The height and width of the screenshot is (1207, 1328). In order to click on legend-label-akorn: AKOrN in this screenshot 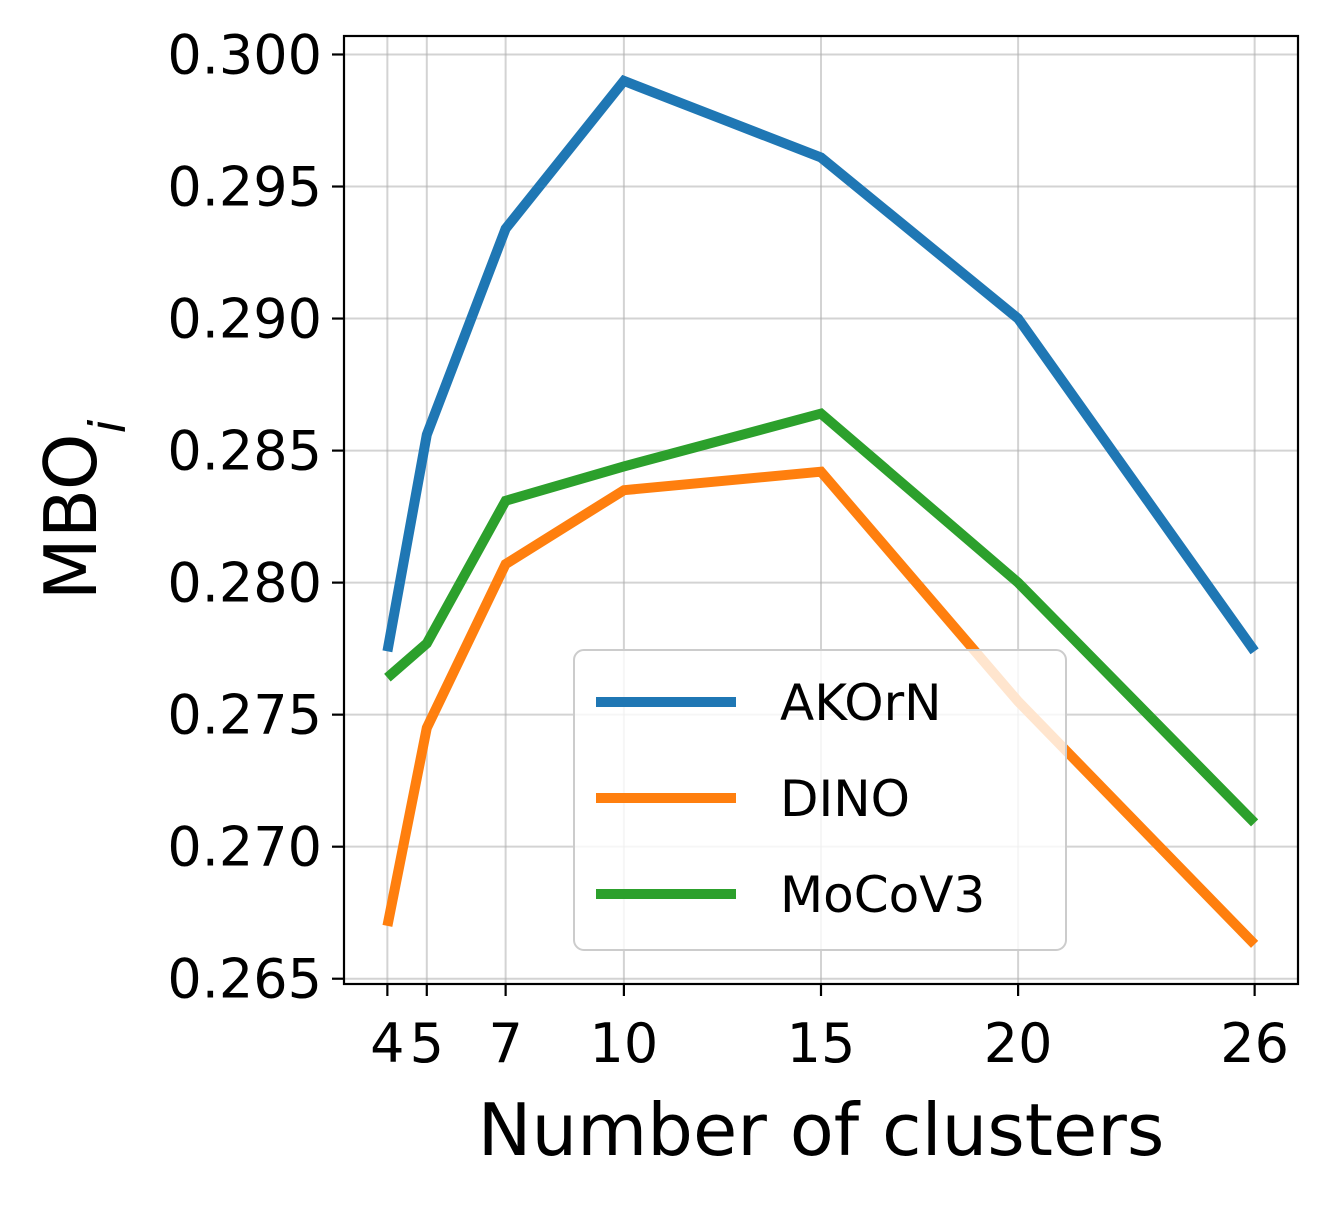, I will do `click(861, 703)`.